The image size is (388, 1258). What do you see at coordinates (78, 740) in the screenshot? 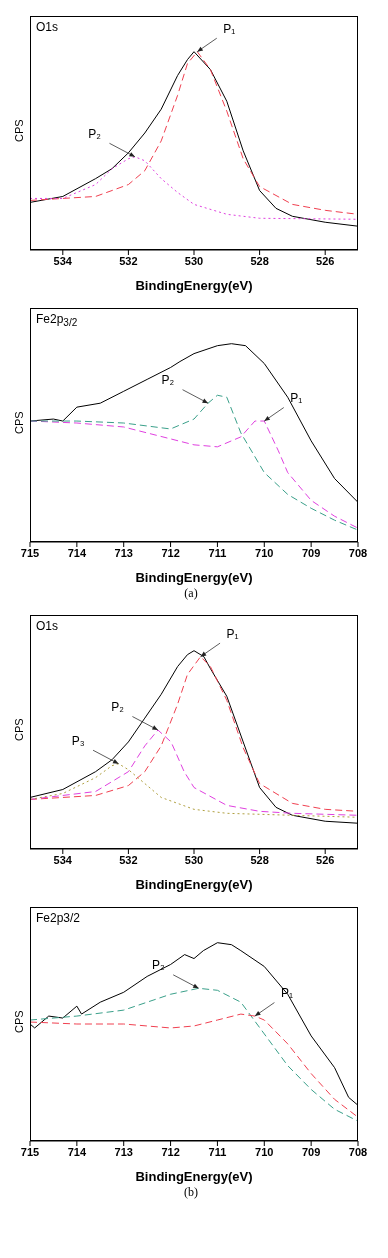
I see `annotation: P₃` at bounding box center [78, 740].